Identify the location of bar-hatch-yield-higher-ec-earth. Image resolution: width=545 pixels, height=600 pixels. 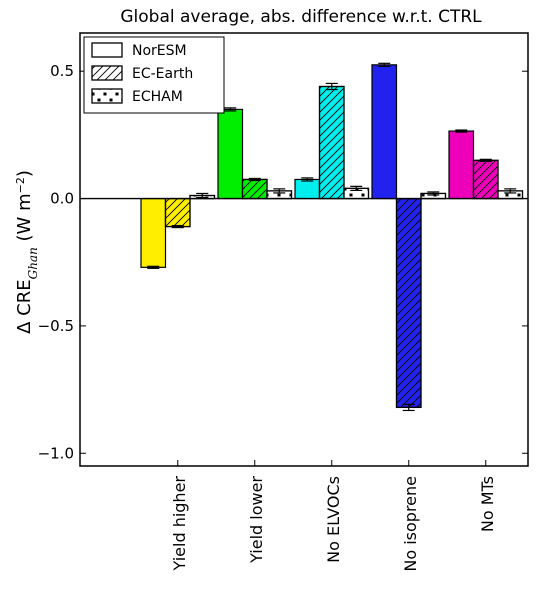
(177, 212).